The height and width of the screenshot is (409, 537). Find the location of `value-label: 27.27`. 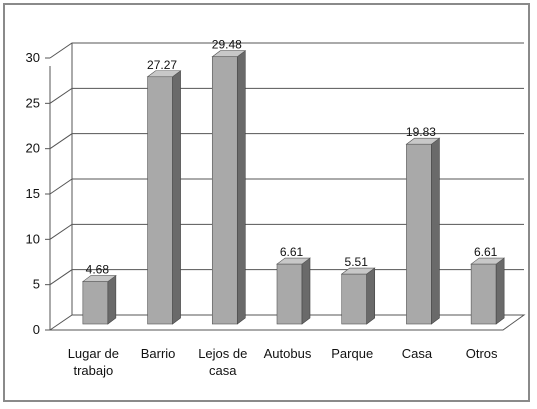

value-label: 27.27 is located at coordinates (162, 65).